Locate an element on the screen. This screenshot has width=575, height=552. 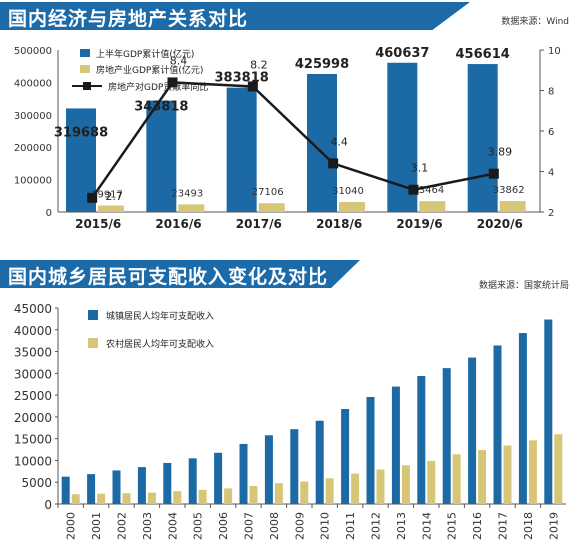
chart1-gdp-value-label: 343818 is located at coordinates (161, 107).